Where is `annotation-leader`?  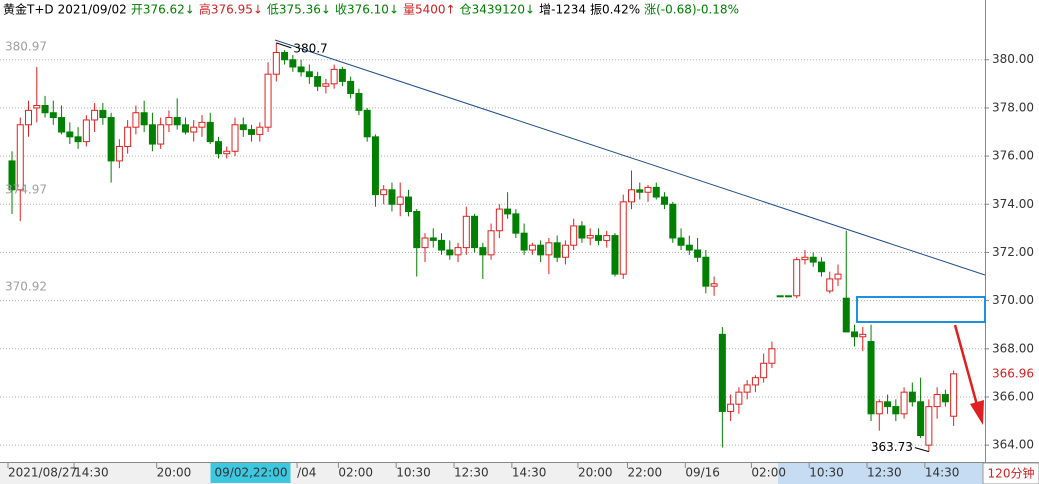 annotation-leader is located at coordinates (284, 45).